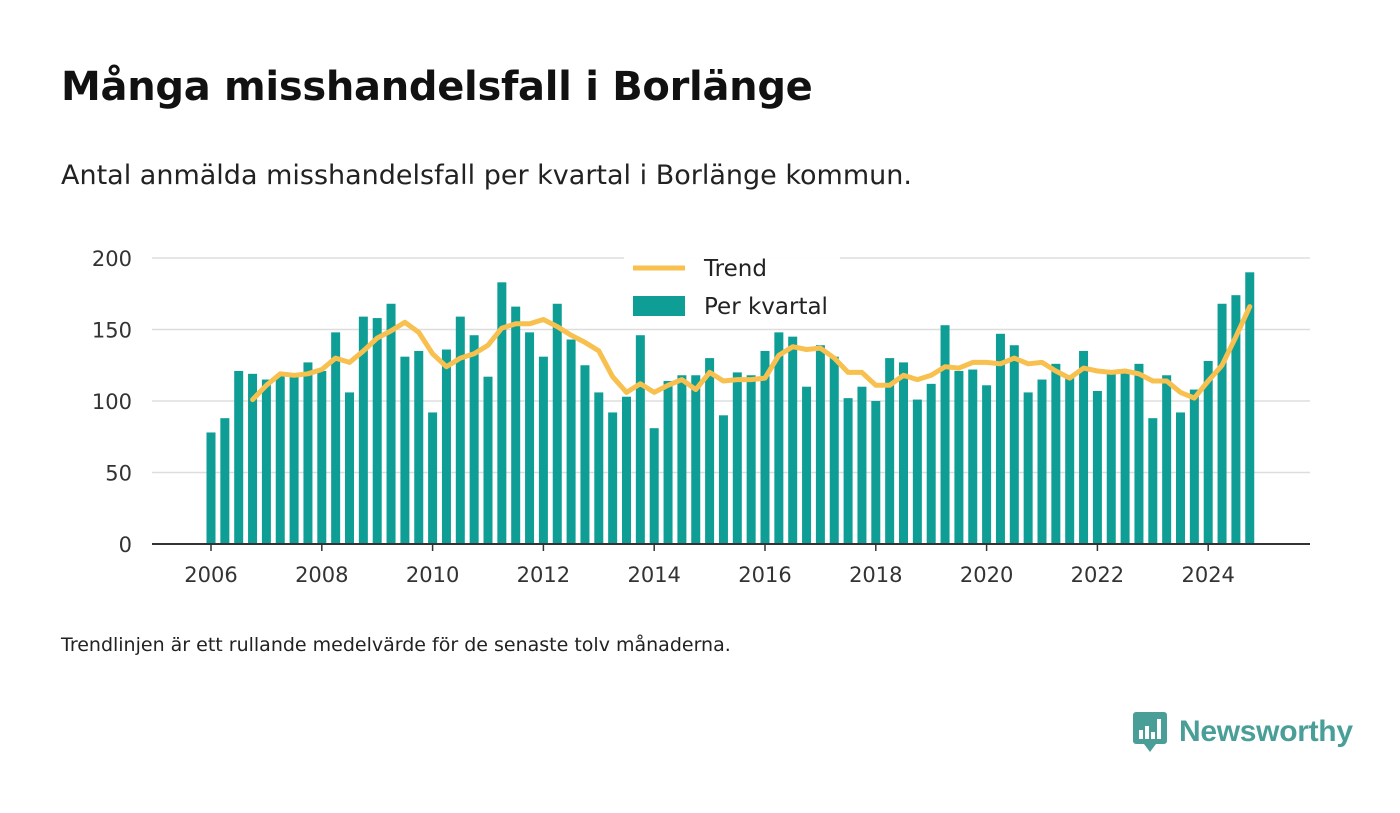 The image size is (1400, 813). I want to click on x-tick-label: 2014, so click(653, 575).